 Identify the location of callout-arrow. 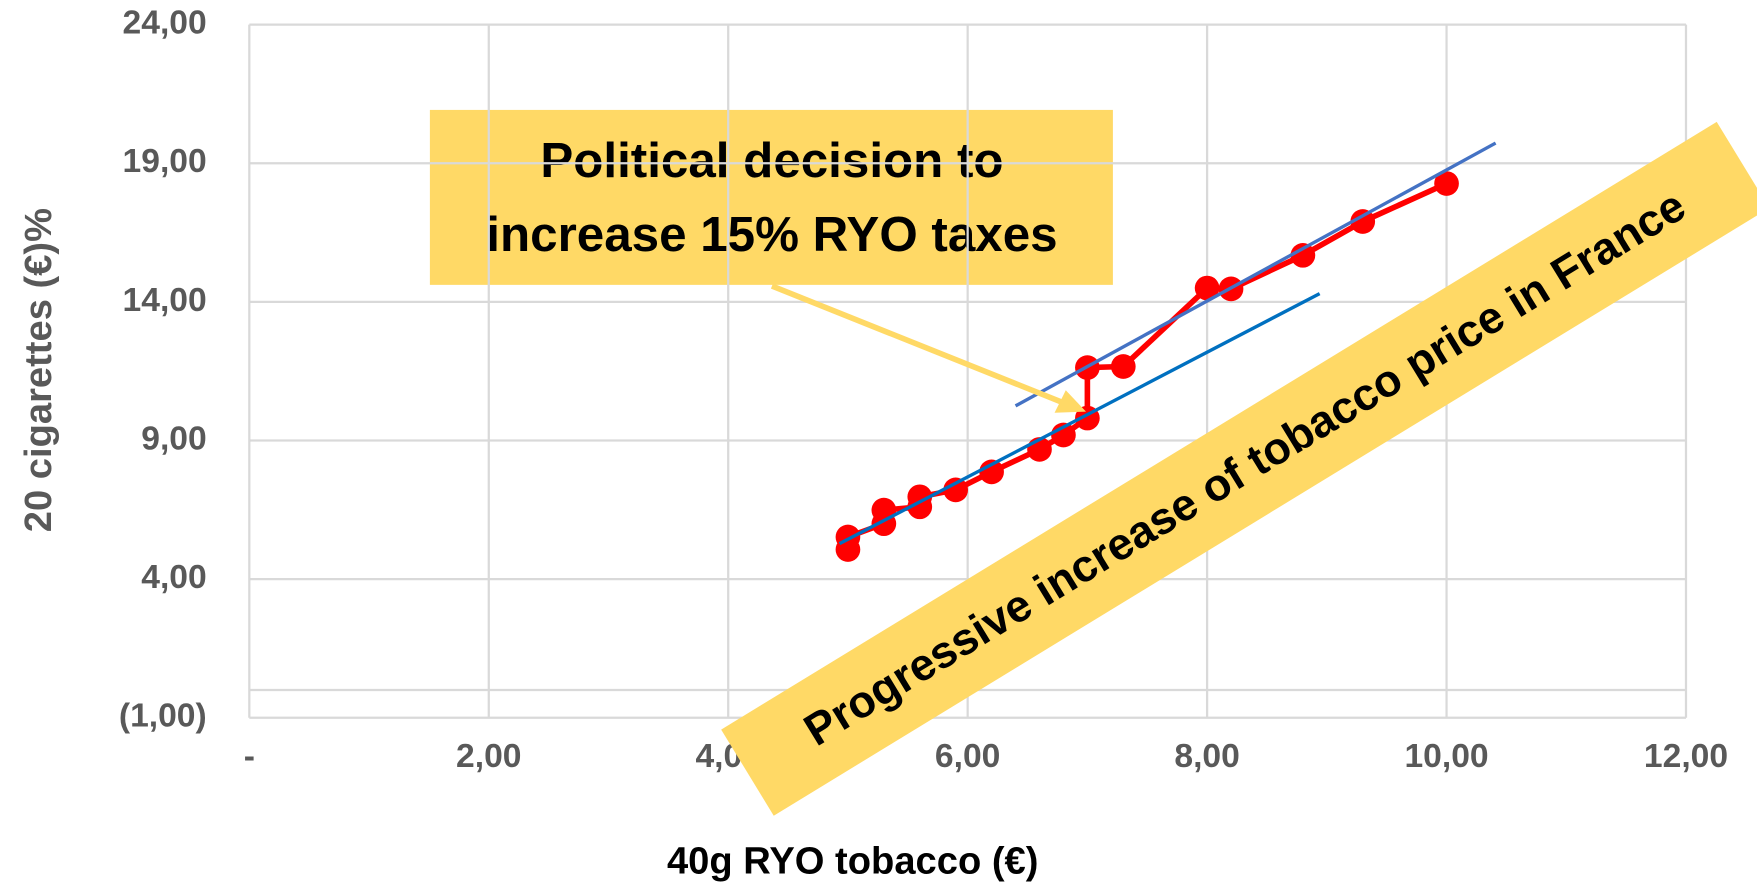
(918, 345).